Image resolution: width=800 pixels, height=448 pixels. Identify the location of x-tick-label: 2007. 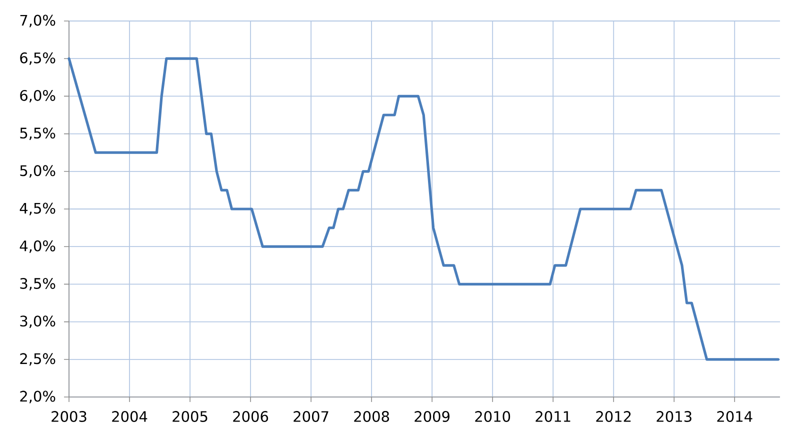
(311, 416).